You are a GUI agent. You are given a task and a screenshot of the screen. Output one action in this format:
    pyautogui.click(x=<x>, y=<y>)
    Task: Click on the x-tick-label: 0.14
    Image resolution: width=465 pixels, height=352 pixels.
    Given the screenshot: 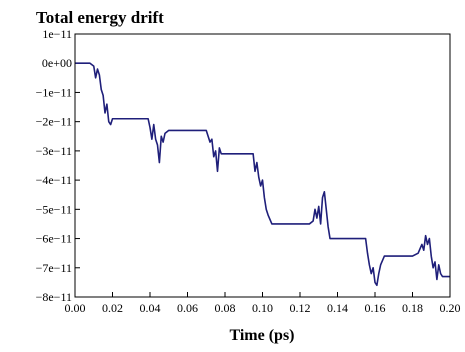 What is the action you would take?
    pyautogui.click(x=337, y=308)
    